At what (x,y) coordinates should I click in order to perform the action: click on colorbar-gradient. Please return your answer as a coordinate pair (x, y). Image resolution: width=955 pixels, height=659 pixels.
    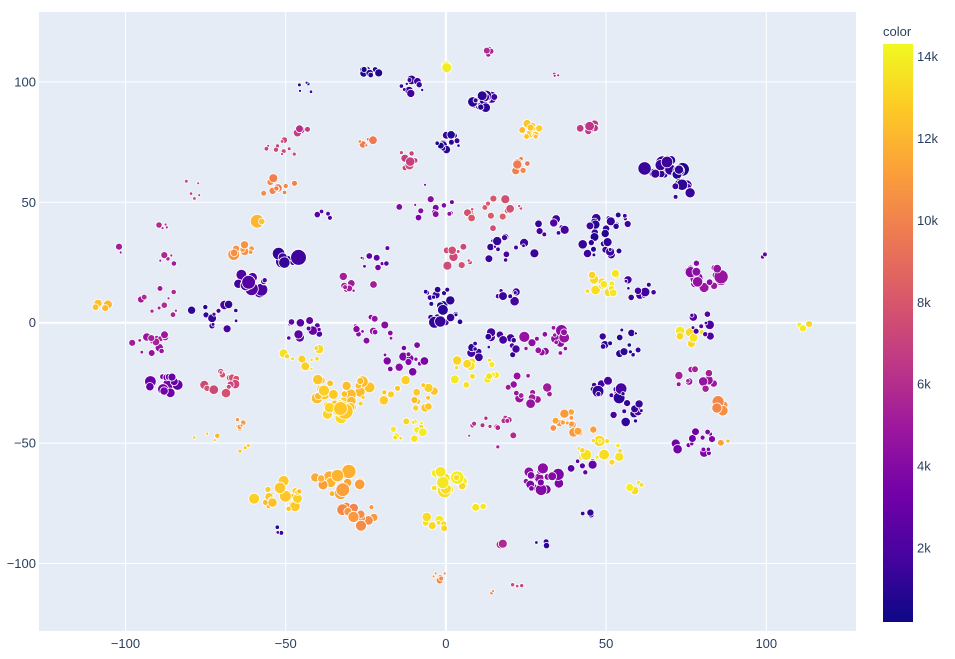
    Looking at the image, I should click on (898, 333).